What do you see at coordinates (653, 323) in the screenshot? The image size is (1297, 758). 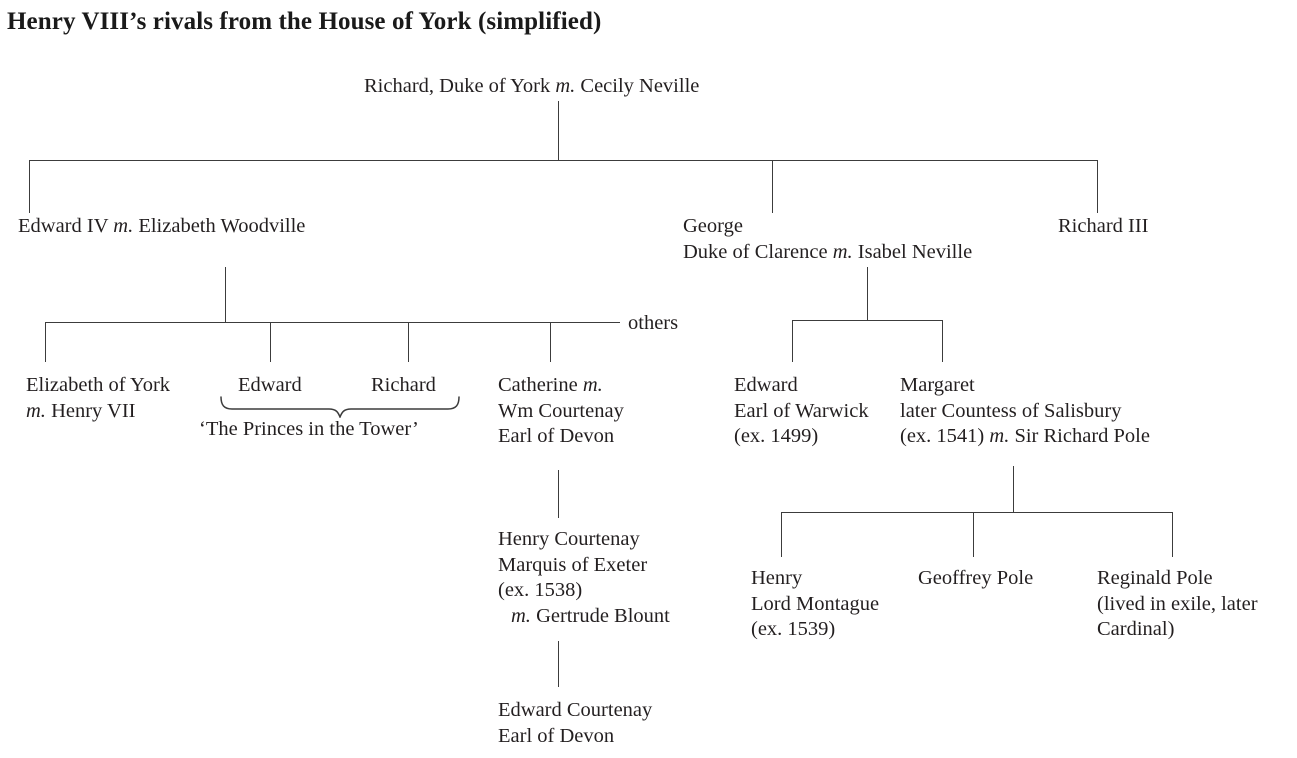 I see `others-label: others` at bounding box center [653, 323].